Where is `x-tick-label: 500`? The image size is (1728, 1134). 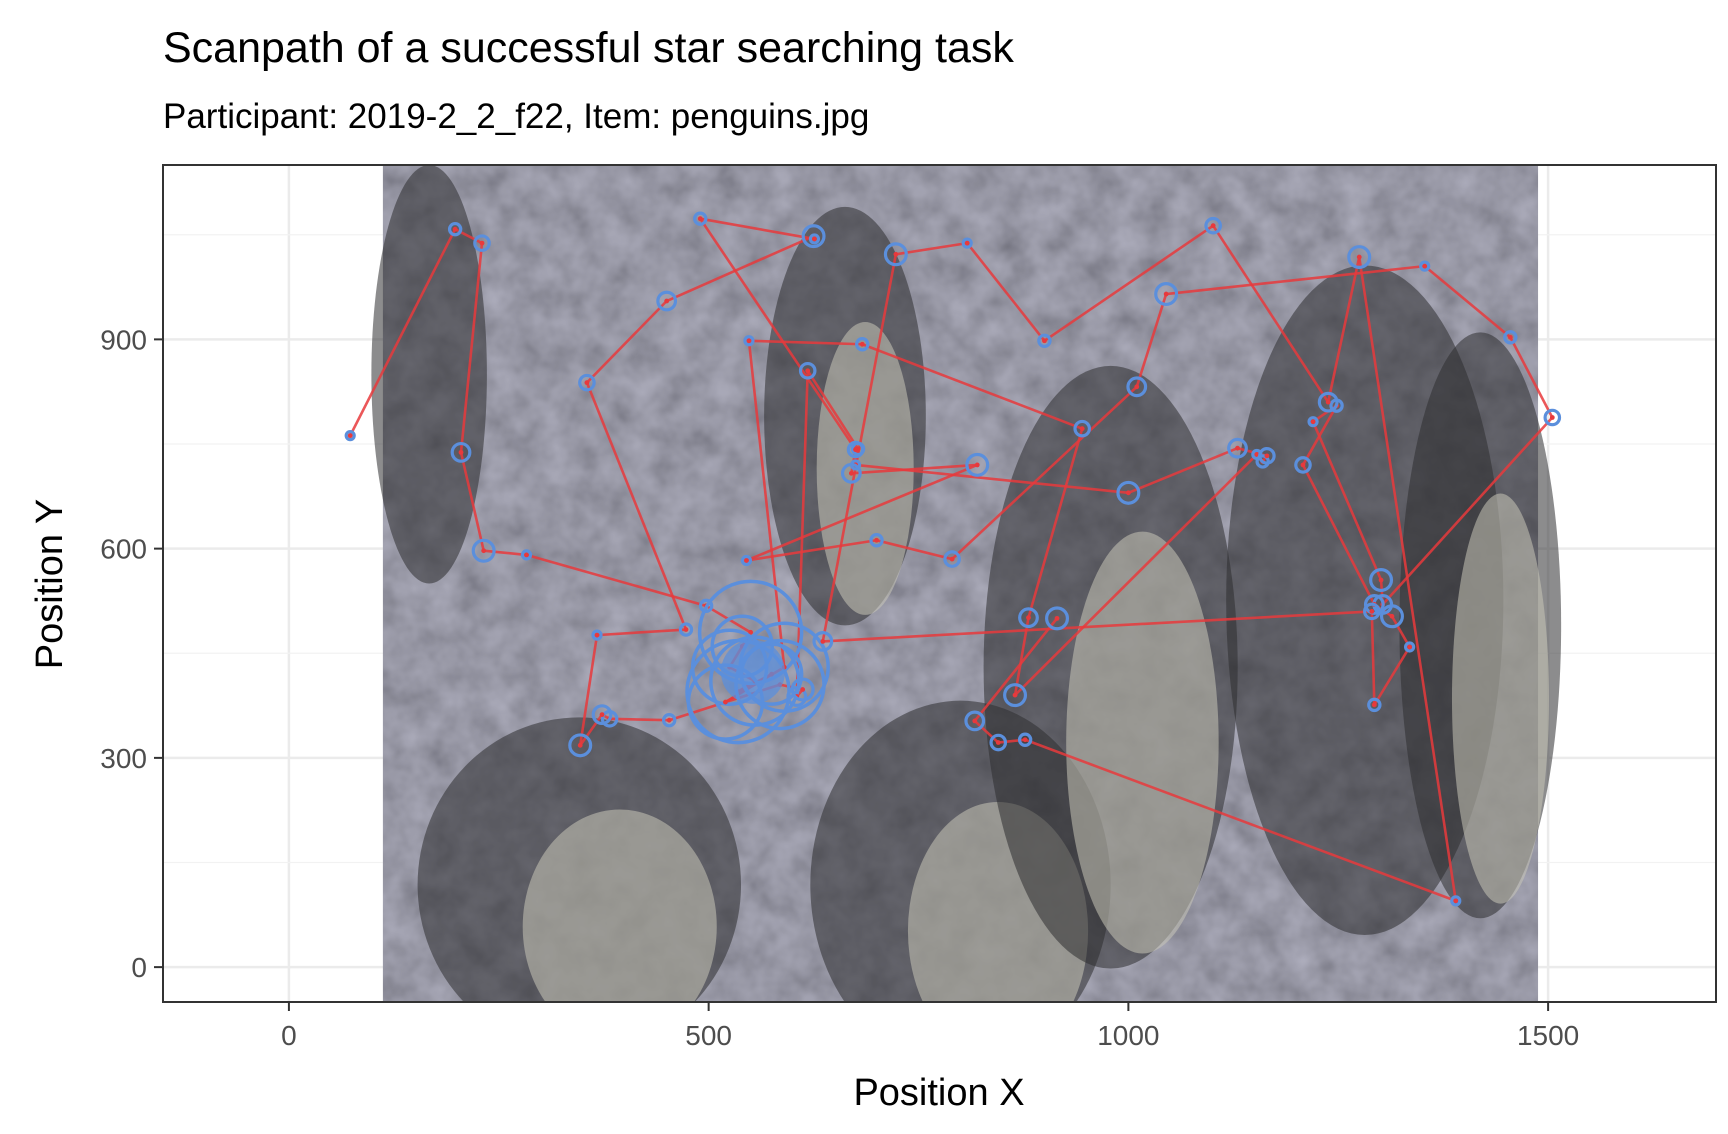 x-tick-label: 500 is located at coordinates (708, 1035).